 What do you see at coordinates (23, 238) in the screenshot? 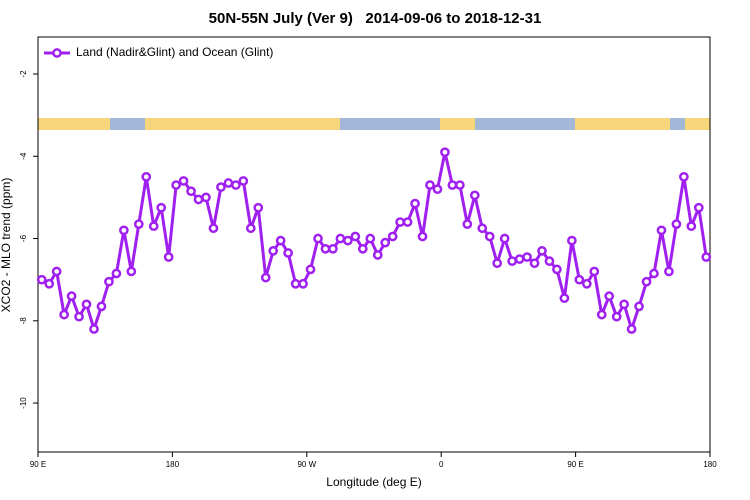
I see `y-tick-label: -6` at bounding box center [23, 238].